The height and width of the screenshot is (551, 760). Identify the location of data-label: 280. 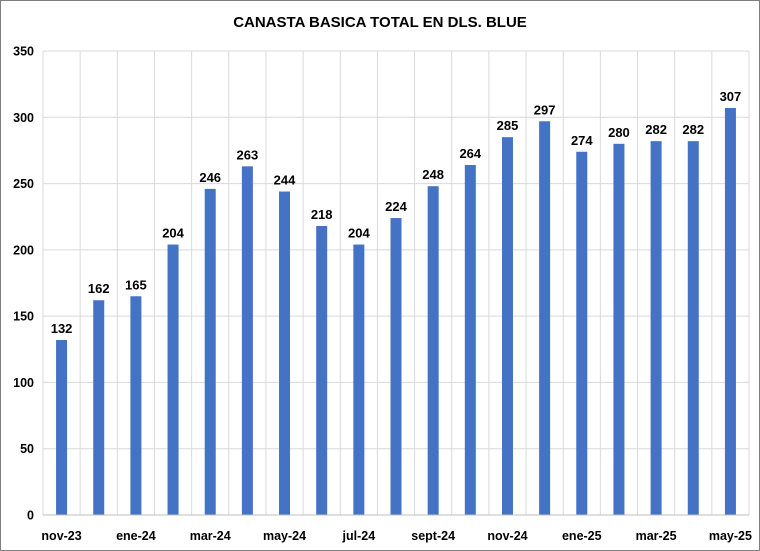
(619, 132).